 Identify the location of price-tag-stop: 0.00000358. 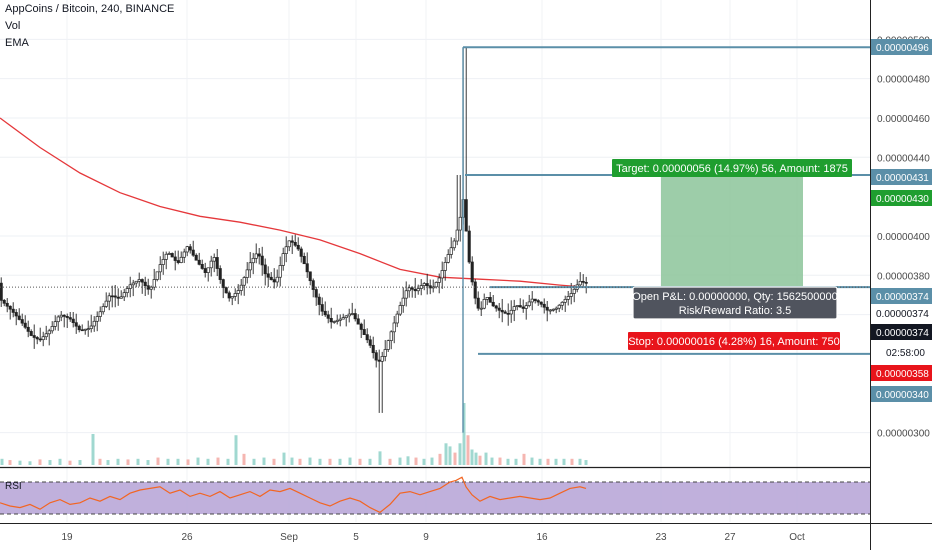
(901, 373).